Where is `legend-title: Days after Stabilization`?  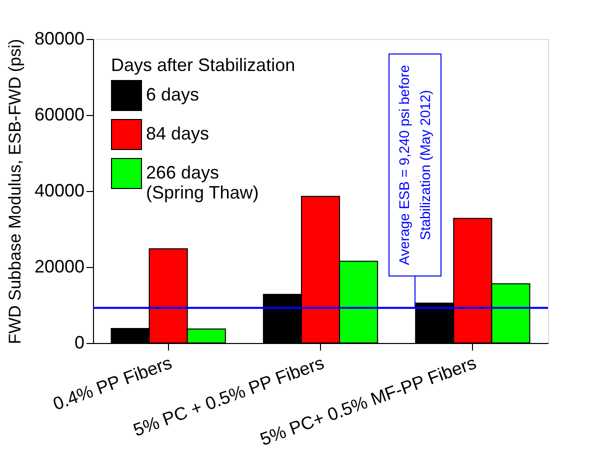
legend-title: Days after Stabilization is located at coordinates (203, 65).